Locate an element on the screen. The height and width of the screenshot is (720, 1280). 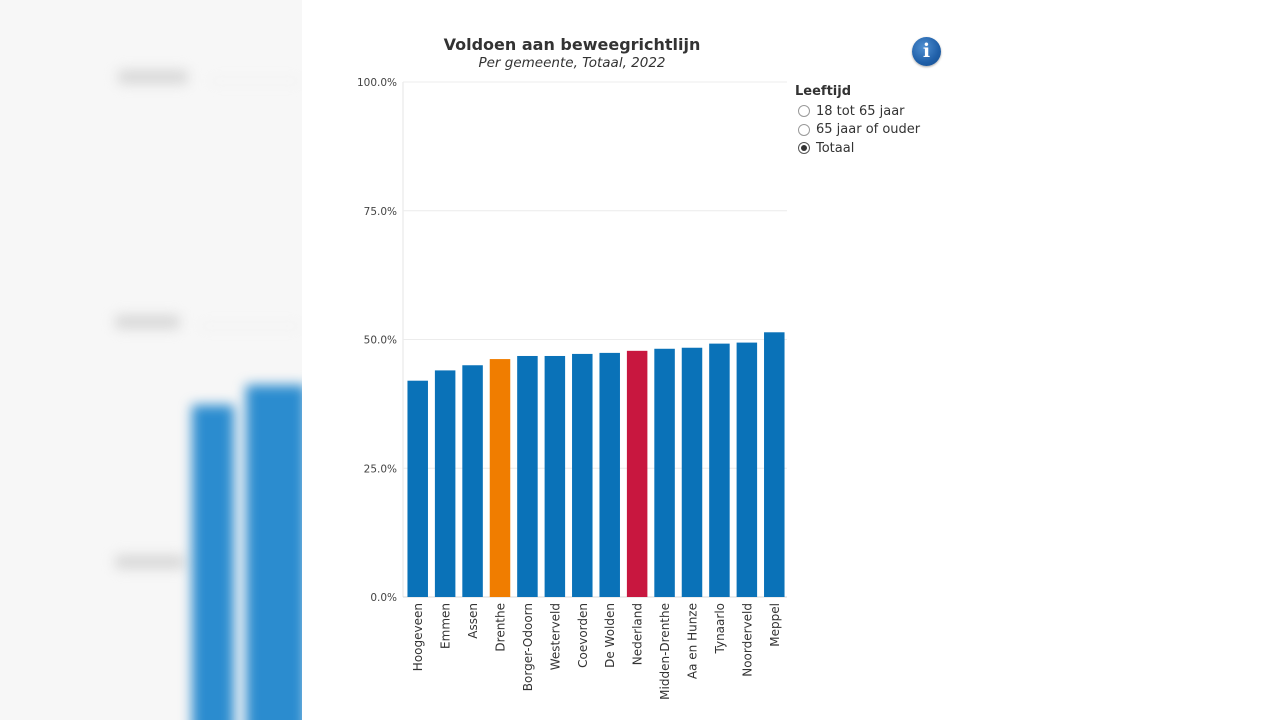
x-tick-label: Drenthe is located at coordinates (501, 627).